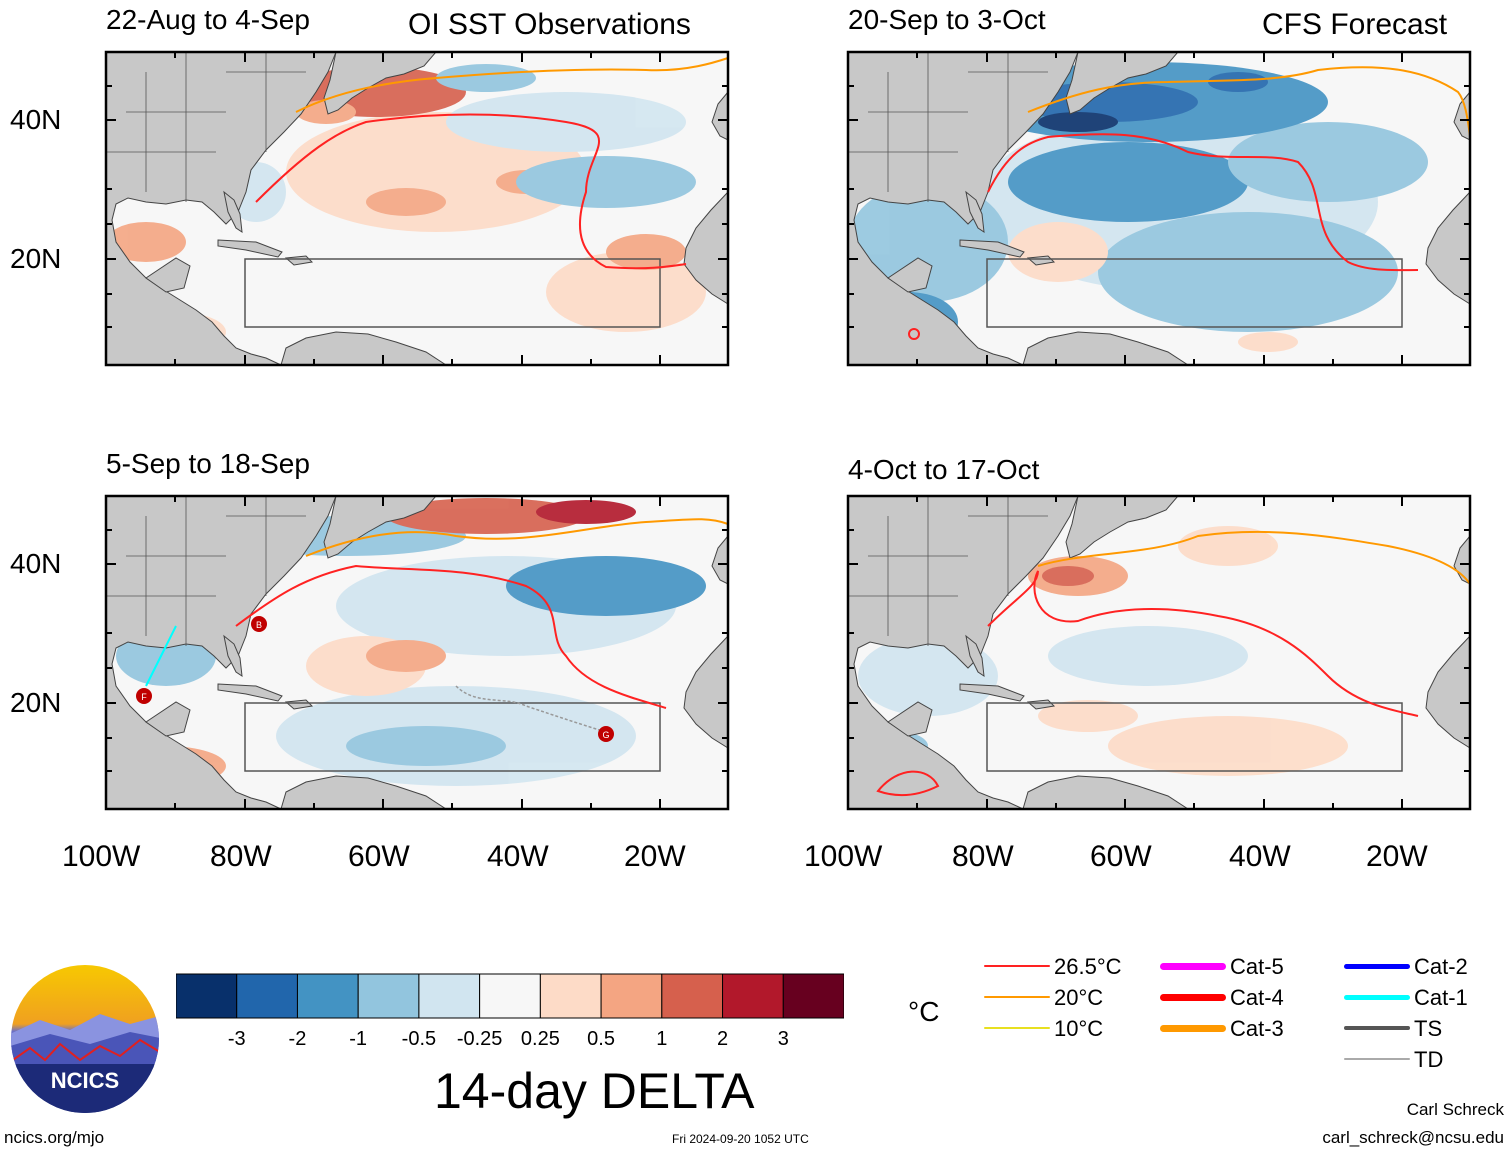 This screenshot has height=1154, width=1510. I want to click on panel-top-right, so click(1159, 208).